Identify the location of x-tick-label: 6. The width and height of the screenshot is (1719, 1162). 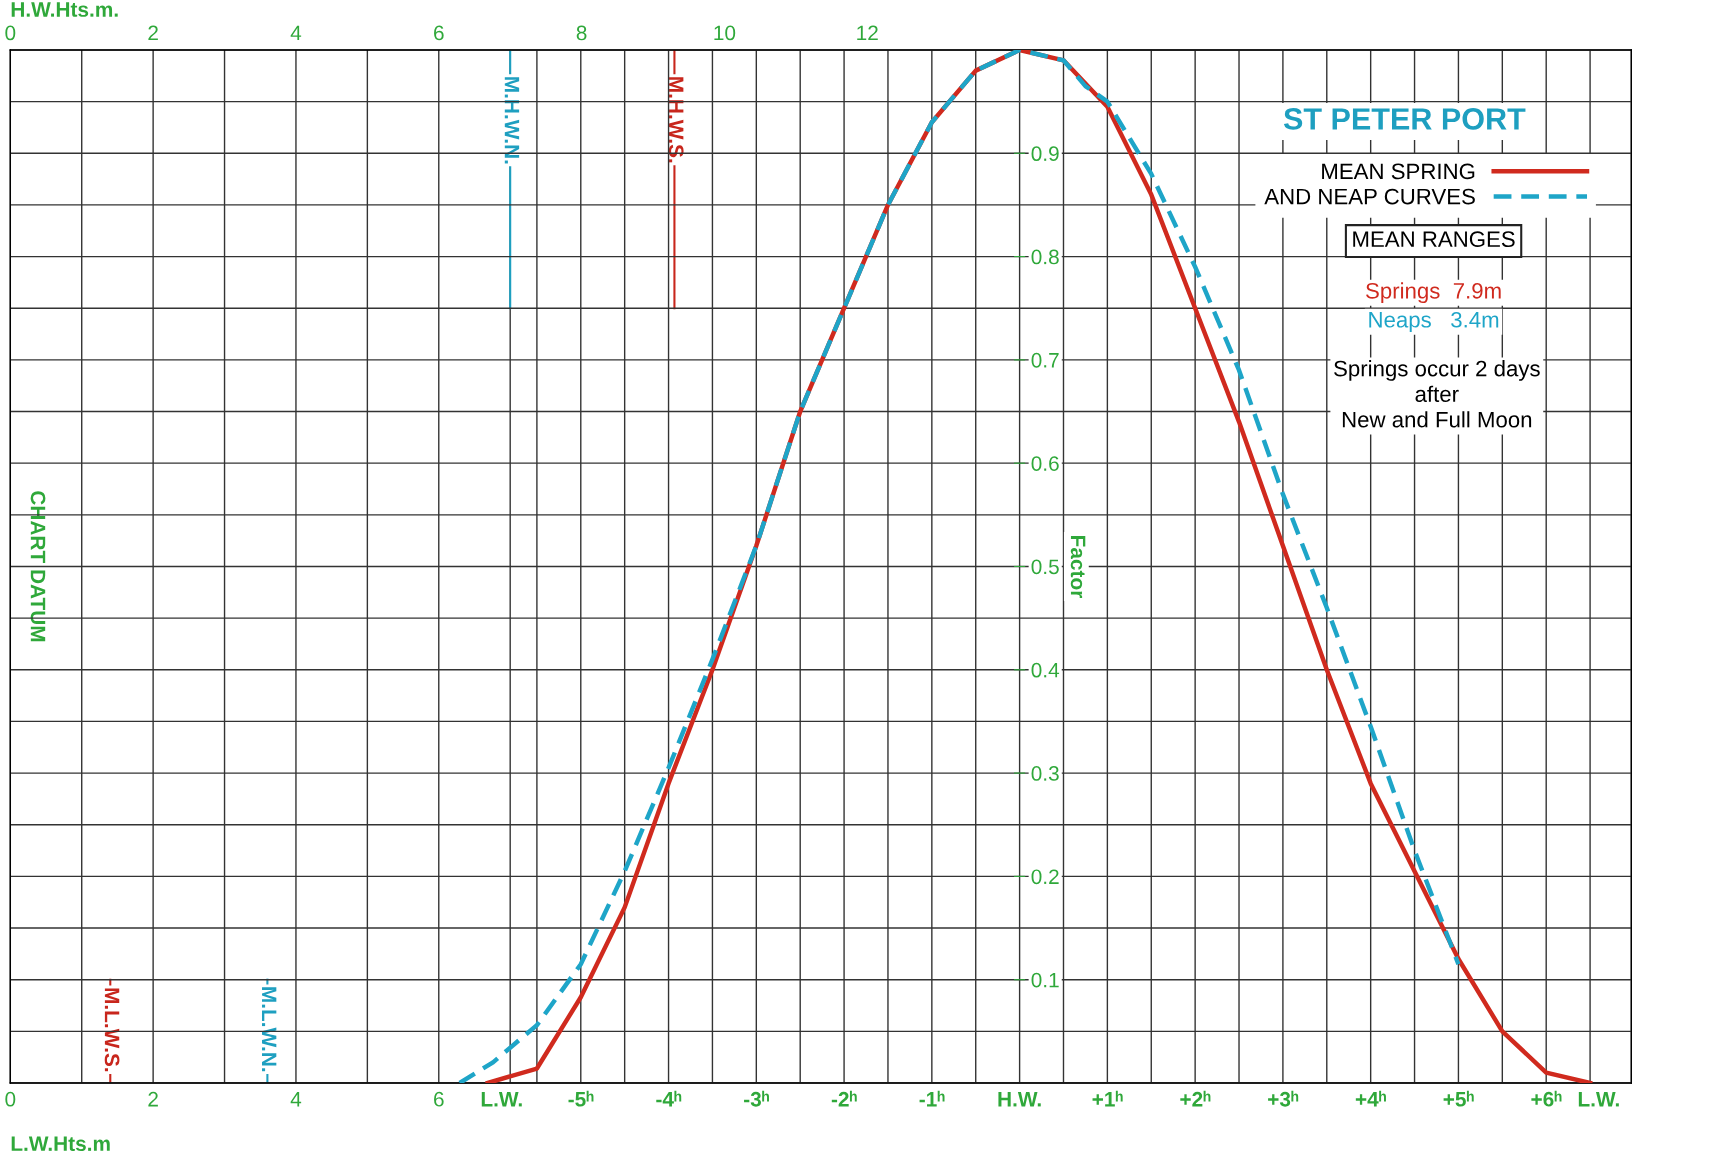
(439, 1099).